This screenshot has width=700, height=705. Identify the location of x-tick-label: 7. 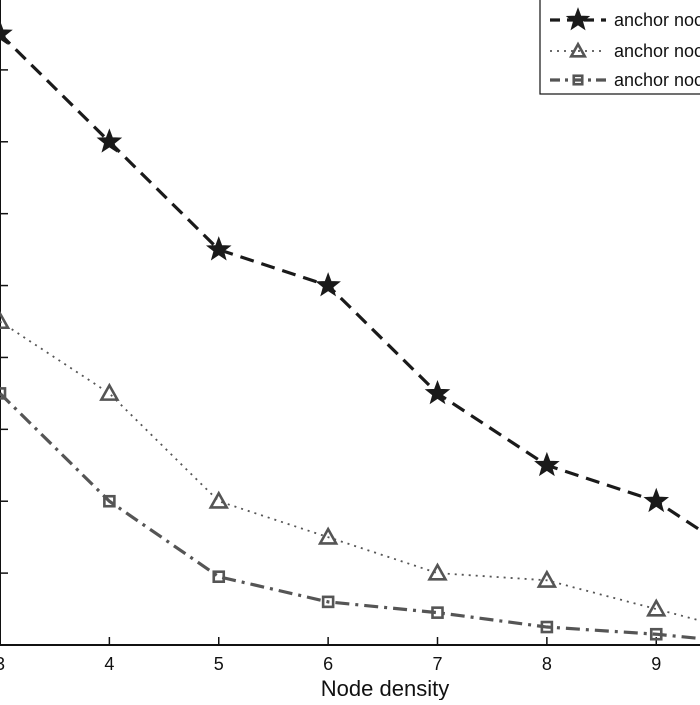
(437, 664).